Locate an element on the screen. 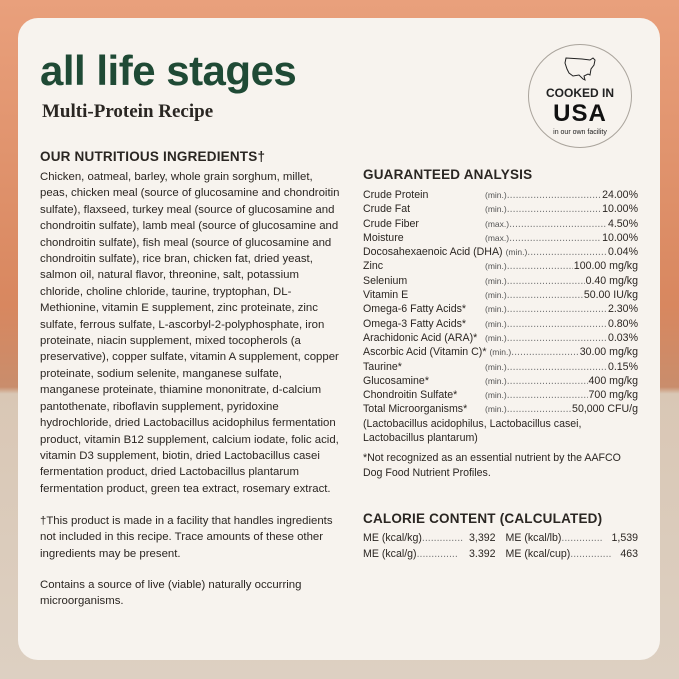  nutrient-value: 0.40 mg/kg is located at coordinates (611, 280).